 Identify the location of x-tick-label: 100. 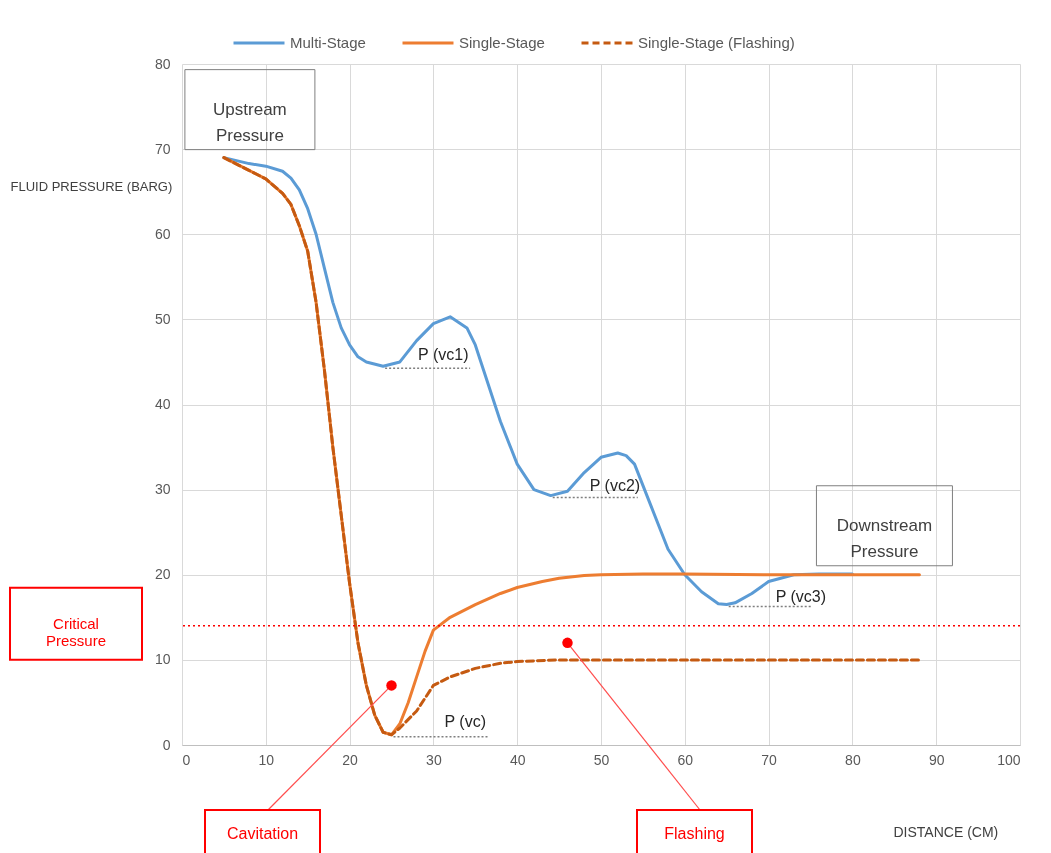
(1009, 759).